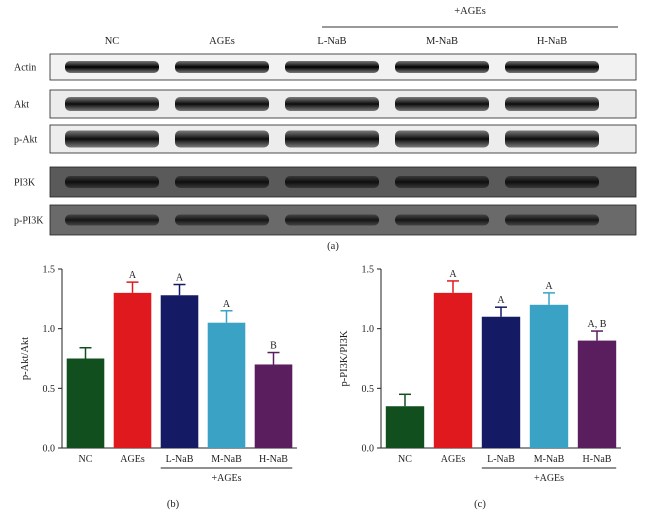 The image size is (650, 518). What do you see at coordinates (552, 41) in the screenshot?
I see `blot-lane-label: H-NaB` at bounding box center [552, 41].